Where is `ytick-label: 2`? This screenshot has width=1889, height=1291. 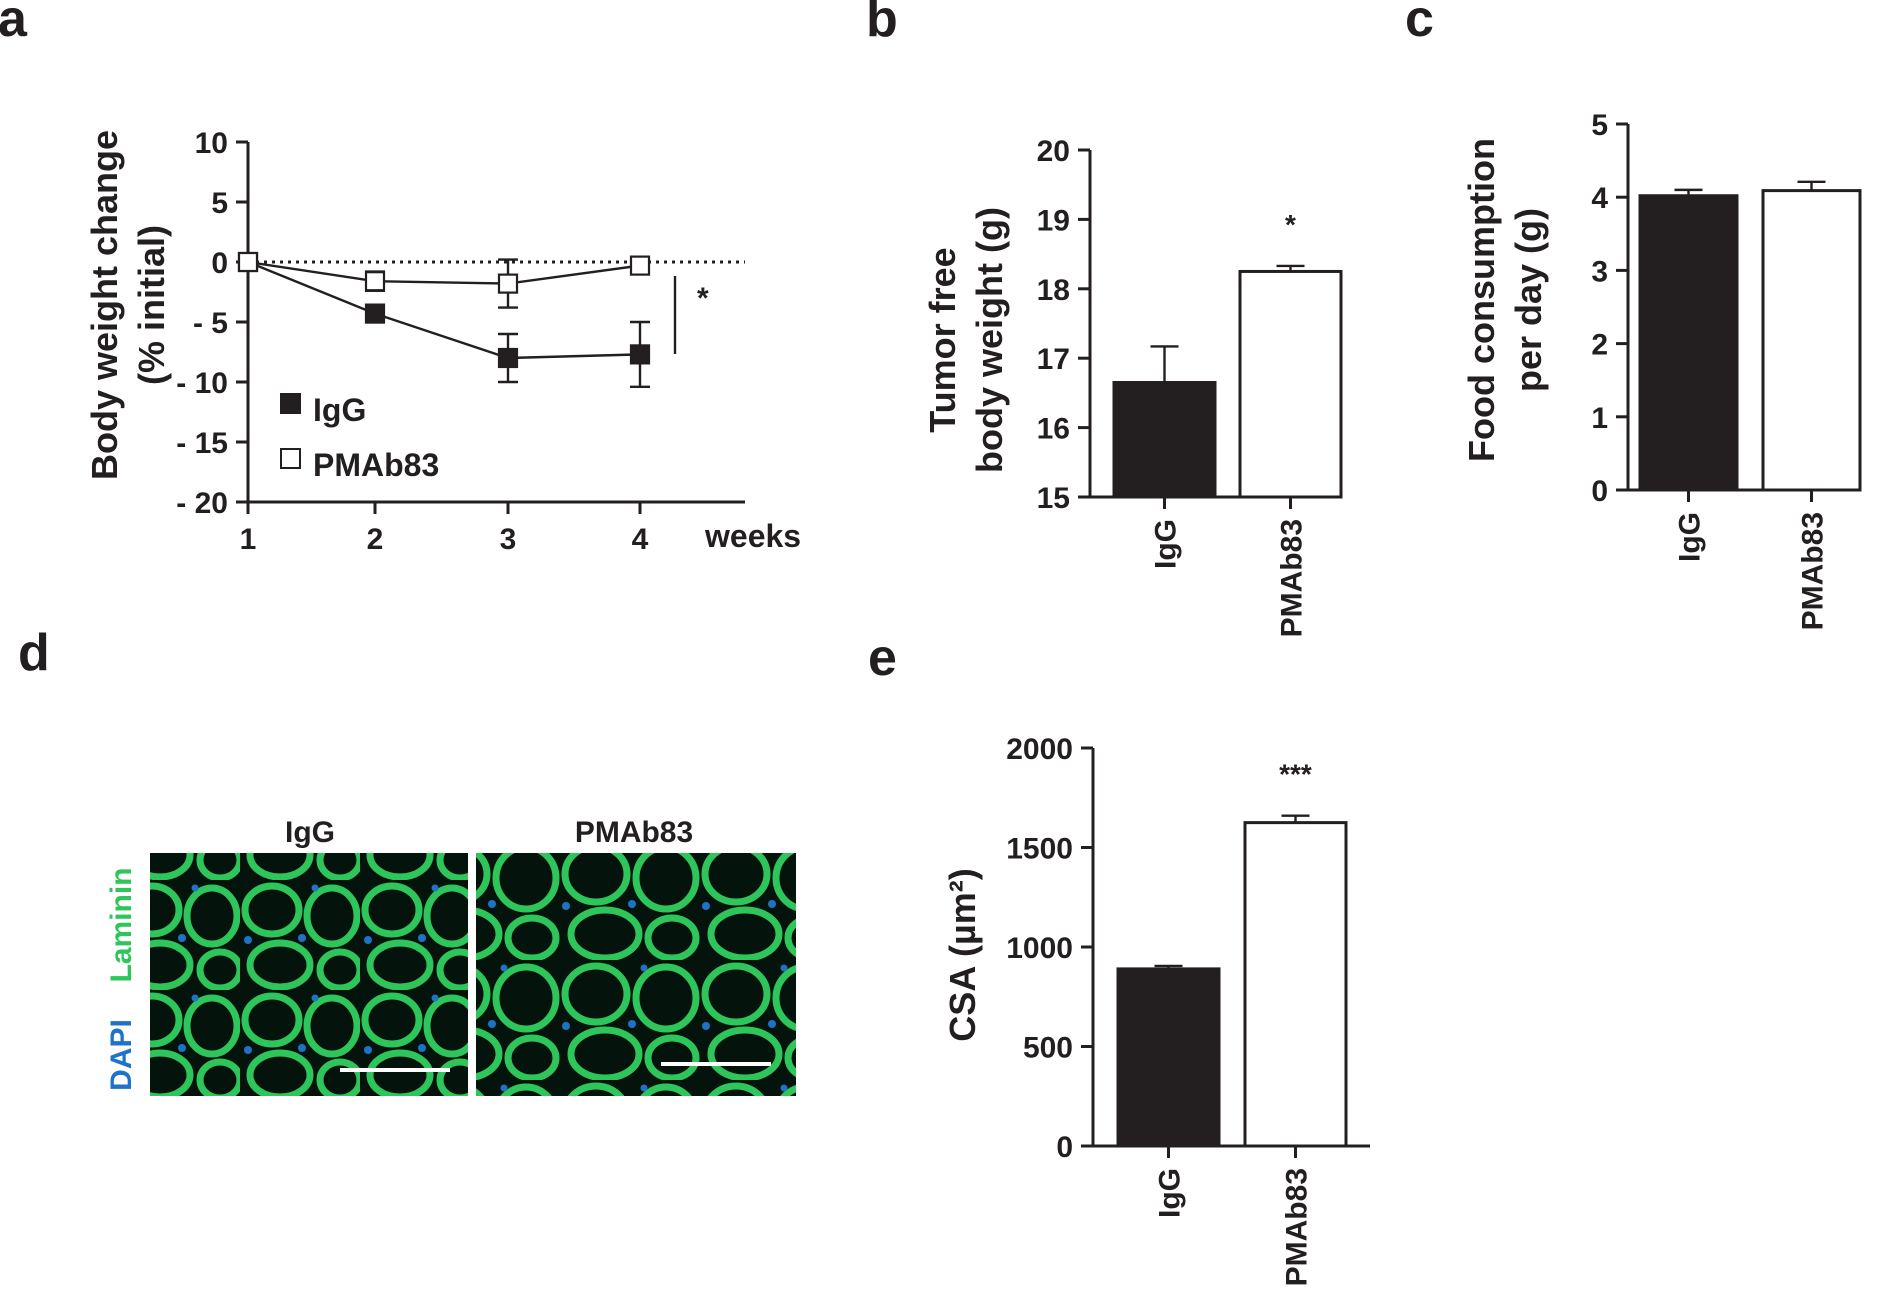 ytick-label: 2 is located at coordinates (1599, 345).